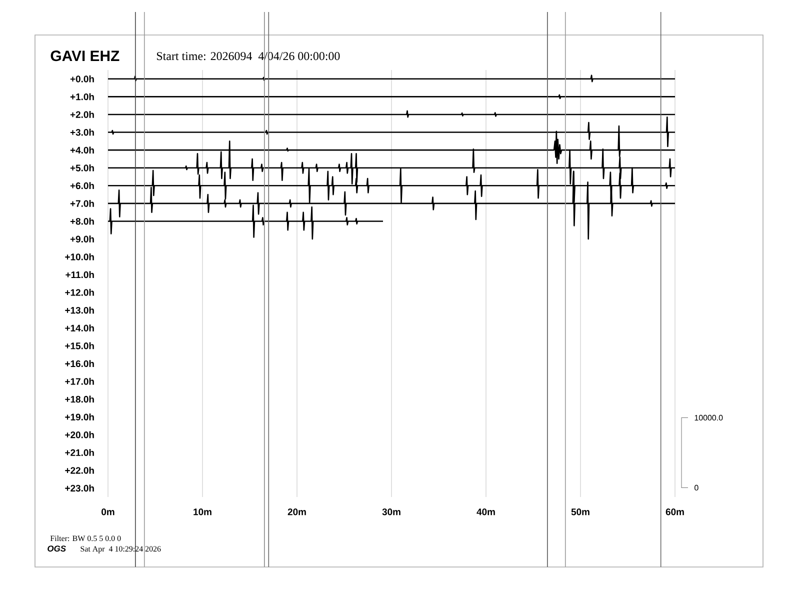 The width and height of the screenshot is (792, 612). I want to click on y-tick-label: +2.0h, so click(82, 114).